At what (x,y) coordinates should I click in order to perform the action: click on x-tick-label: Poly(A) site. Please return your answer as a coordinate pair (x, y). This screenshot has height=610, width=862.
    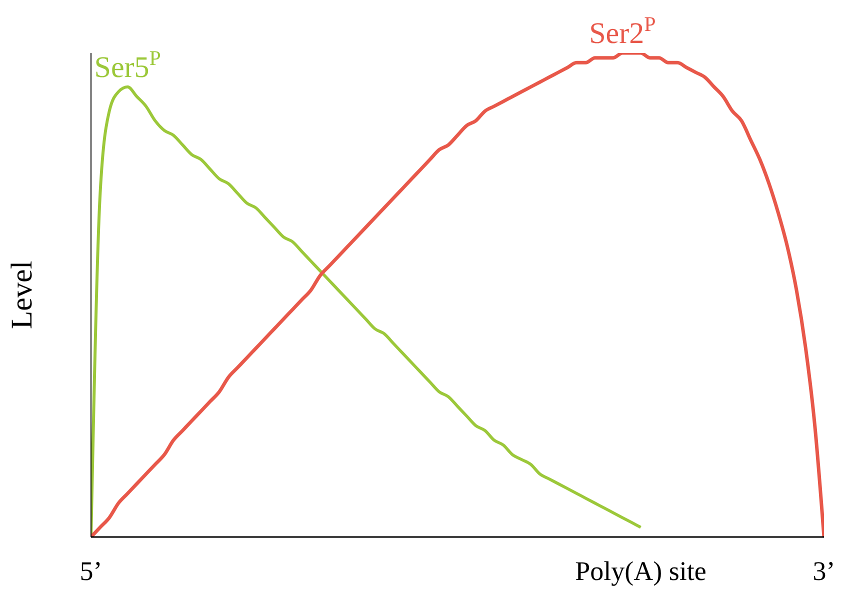
    Looking at the image, I should click on (640, 571).